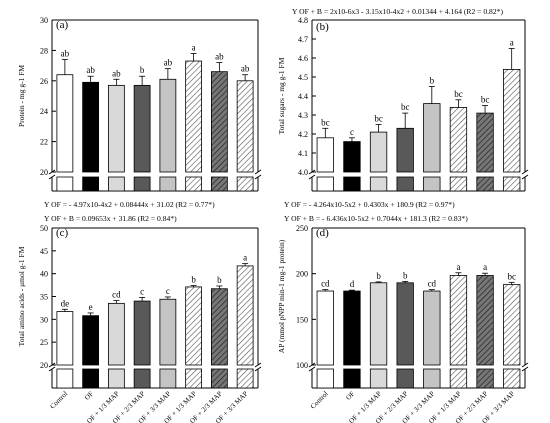 The width and height of the screenshot is (550, 423). I want to click on y-axis-label: Total amino acids - μmol g-1 FM, so click(21, 296).